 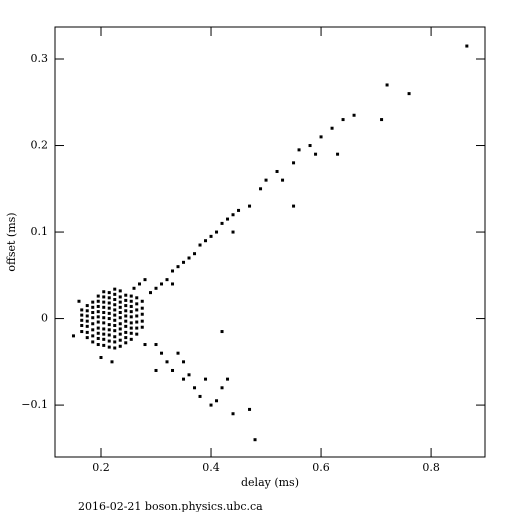 I want to click on x-tick-label: 0.8, so click(x=431, y=467).